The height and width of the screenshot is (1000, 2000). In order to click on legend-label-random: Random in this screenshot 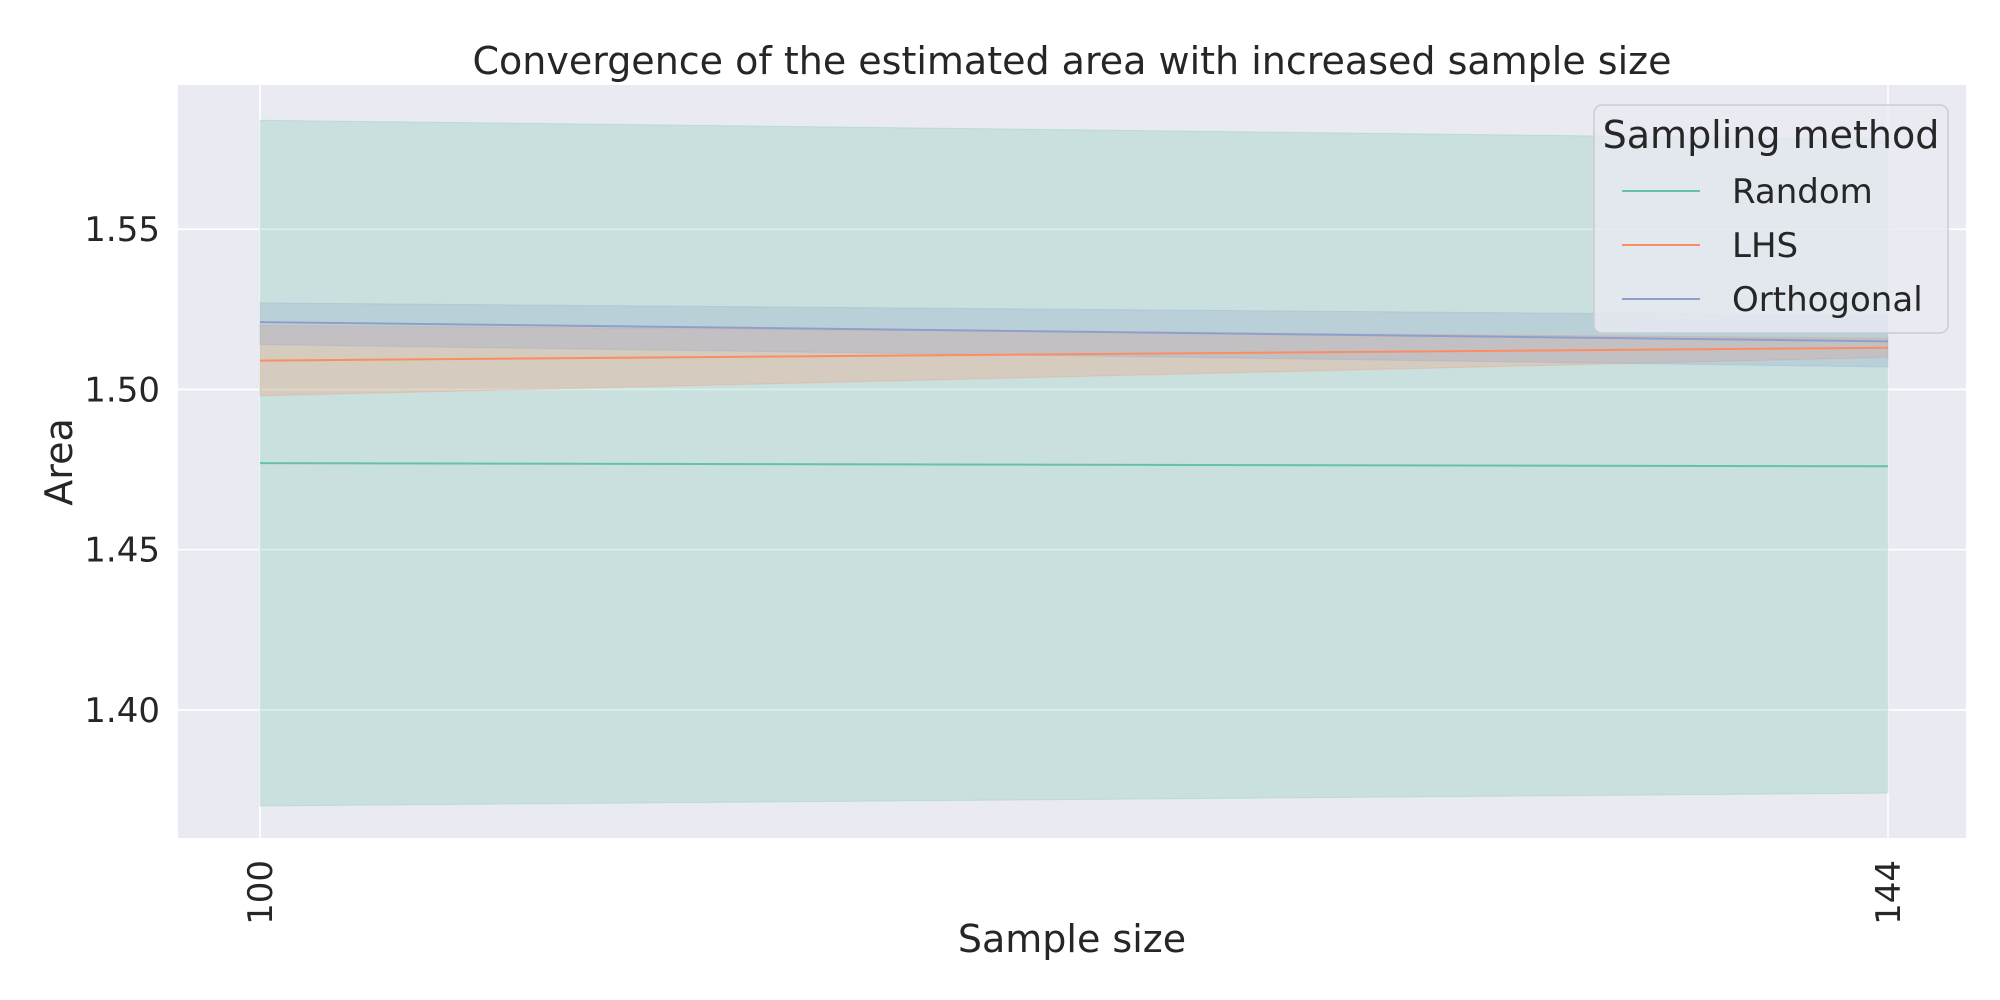, I will do `click(1802, 192)`.